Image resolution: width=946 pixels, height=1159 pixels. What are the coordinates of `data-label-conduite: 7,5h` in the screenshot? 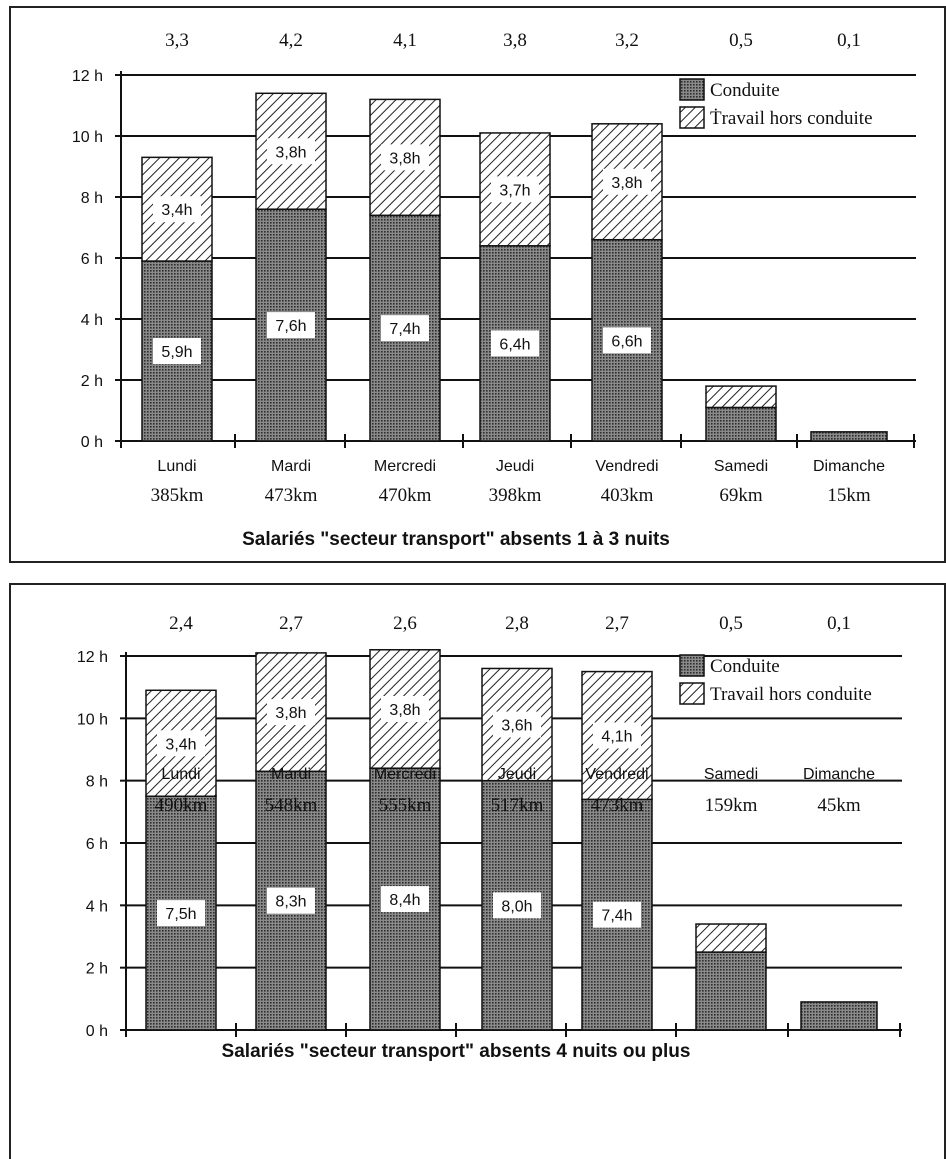 It's located at (180, 914).